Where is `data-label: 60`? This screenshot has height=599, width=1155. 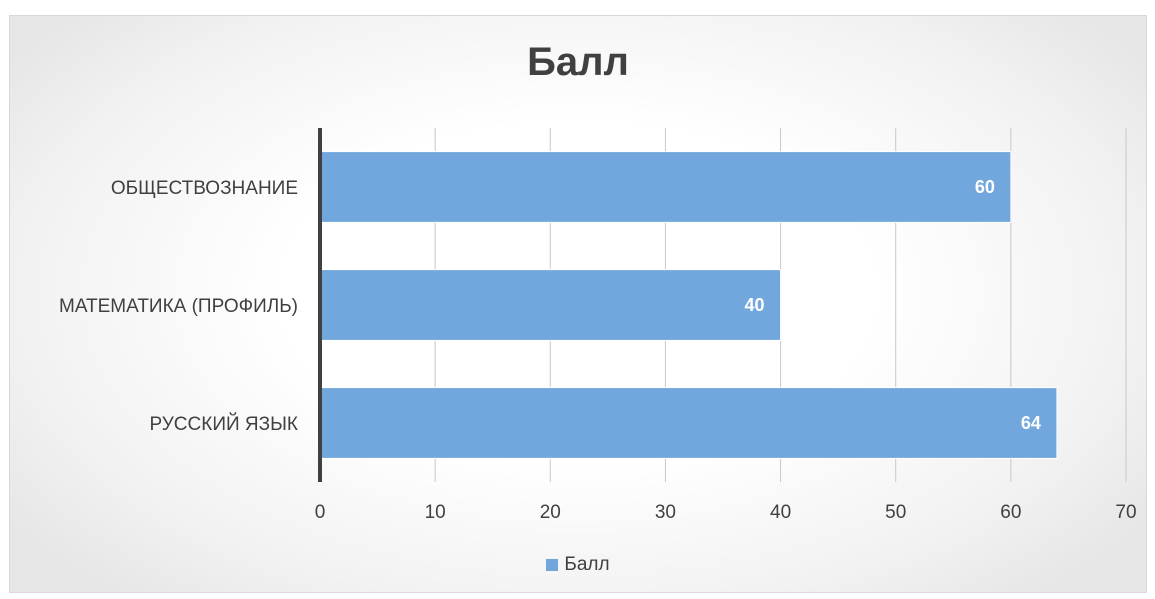 data-label: 60 is located at coordinates (985, 187).